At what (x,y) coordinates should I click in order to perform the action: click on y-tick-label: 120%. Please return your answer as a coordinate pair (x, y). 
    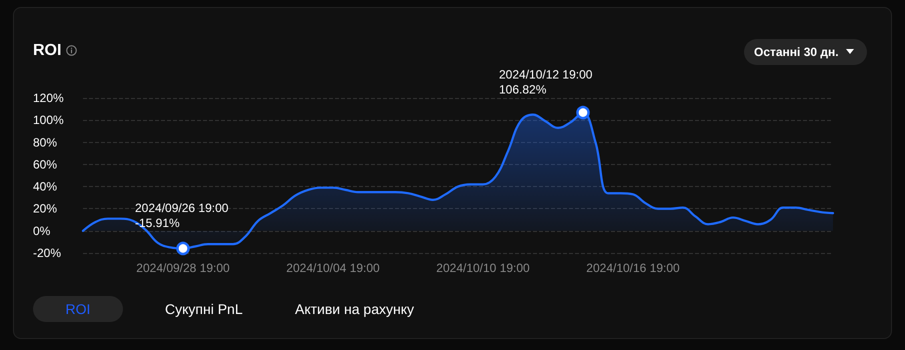
    Looking at the image, I should click on (48, 98).